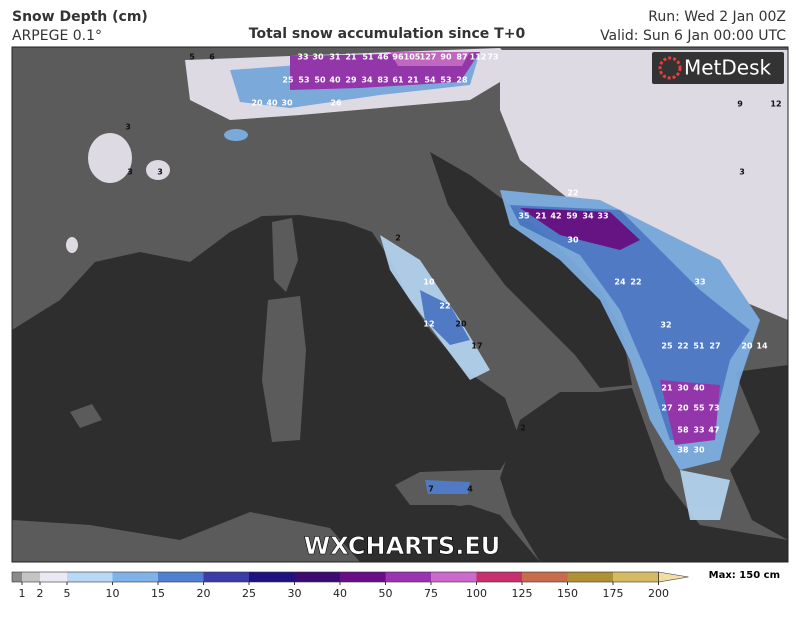 The height and width of the screenshot is (618, 800). I want to click on title: Snow Depth (cm), so click(80, 17).